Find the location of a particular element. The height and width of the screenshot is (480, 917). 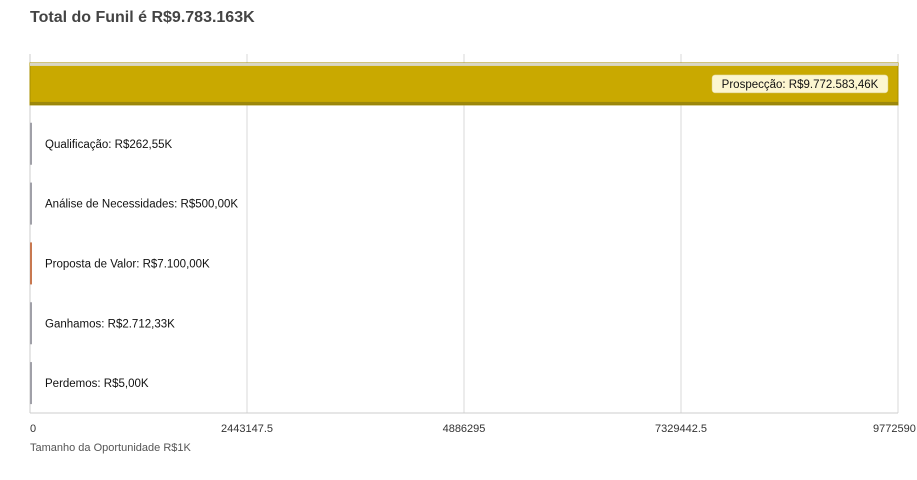

data-label: Prospecção: R$9.772.583,46K is located at coordinates (800, 85).